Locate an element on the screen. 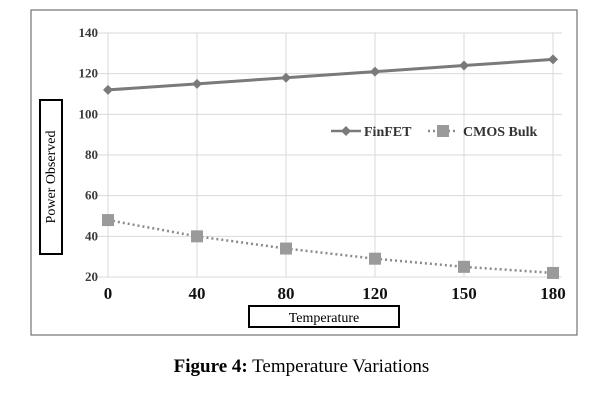 The height and width of the screenshot is (400, 603). y-tick-label-5: 120 is located at coordinates (89, 73).